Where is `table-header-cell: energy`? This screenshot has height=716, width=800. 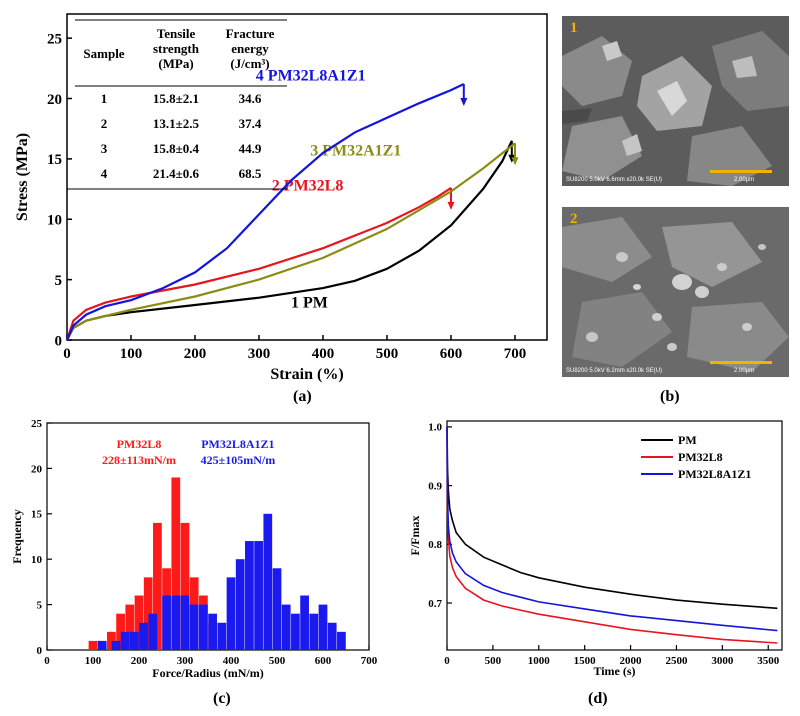 table-header-cell: energy is located at coordinates (250, 48).